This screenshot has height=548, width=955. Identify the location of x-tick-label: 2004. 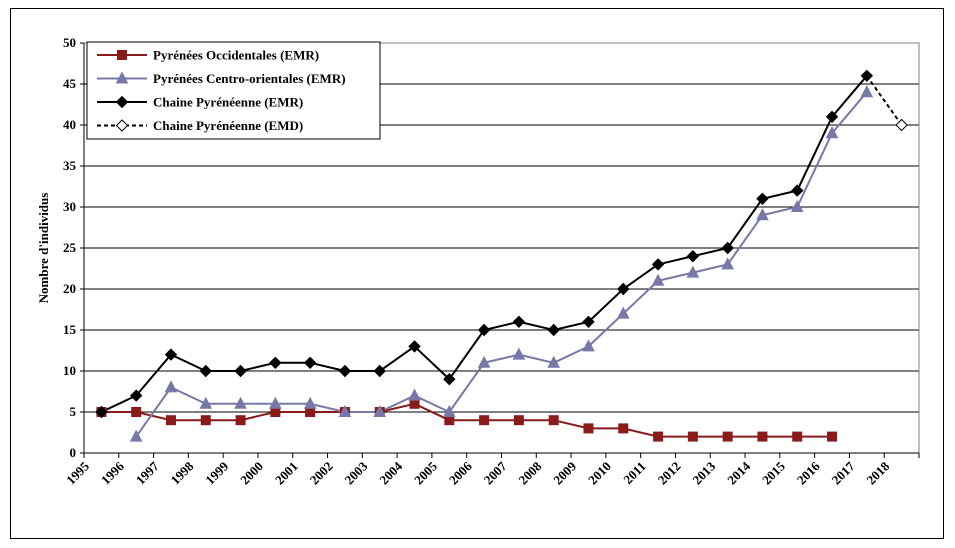
(390, 472).